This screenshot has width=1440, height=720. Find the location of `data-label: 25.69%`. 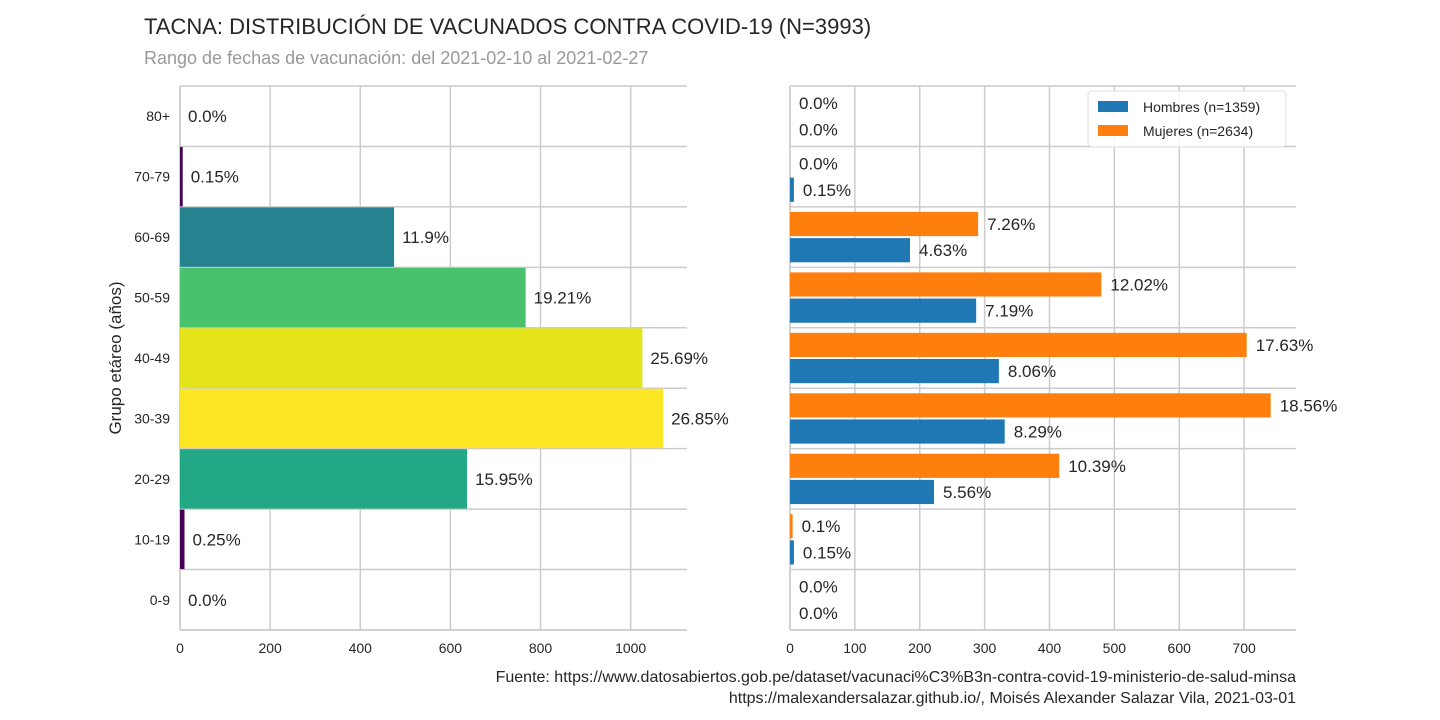

data-label: 25.69% is located at coordinates (679, 358).